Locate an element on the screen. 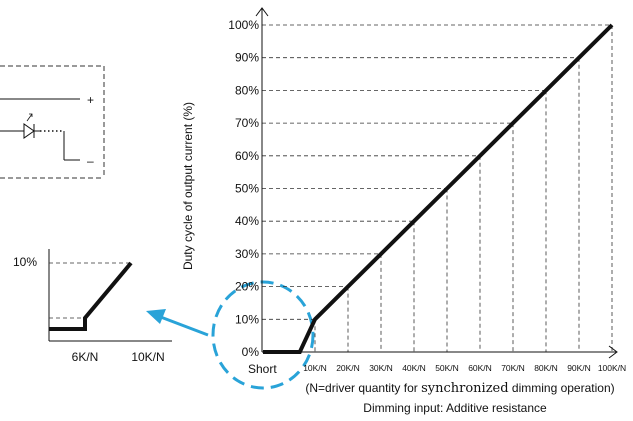 The height and width of the screenshot is (421, 633). y-axis-label: Duty cycle of output current (%) is located at coordinates (188, 186).